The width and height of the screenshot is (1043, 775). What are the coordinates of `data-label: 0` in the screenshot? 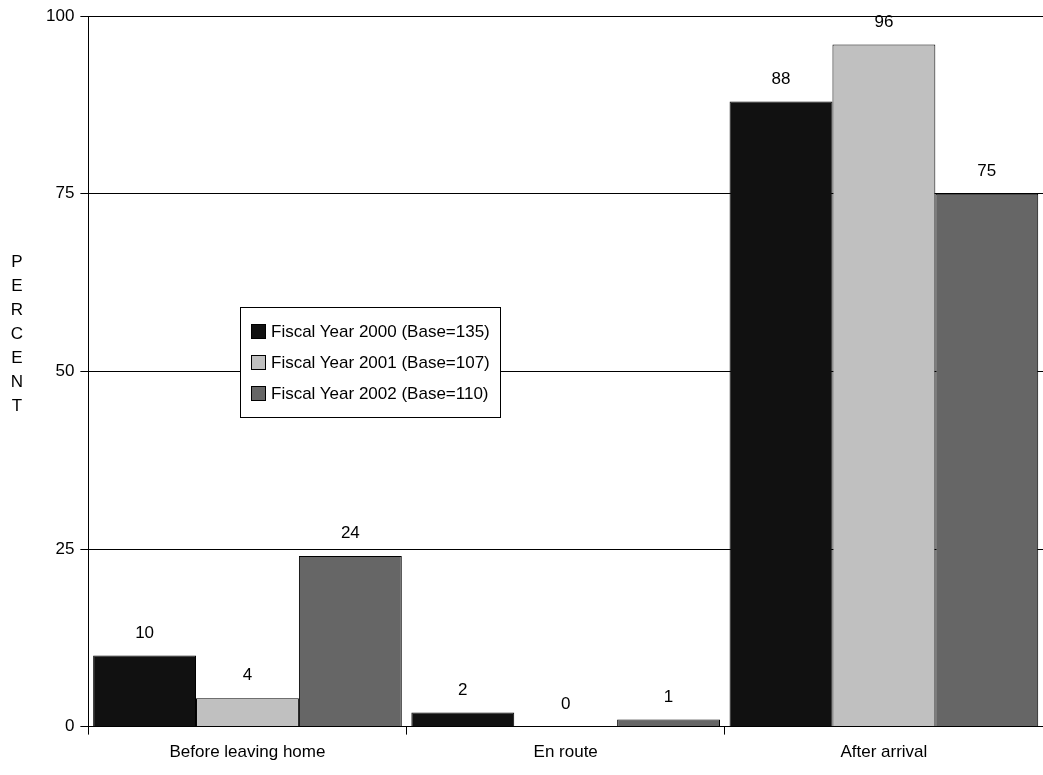 It's located at (565, 703).